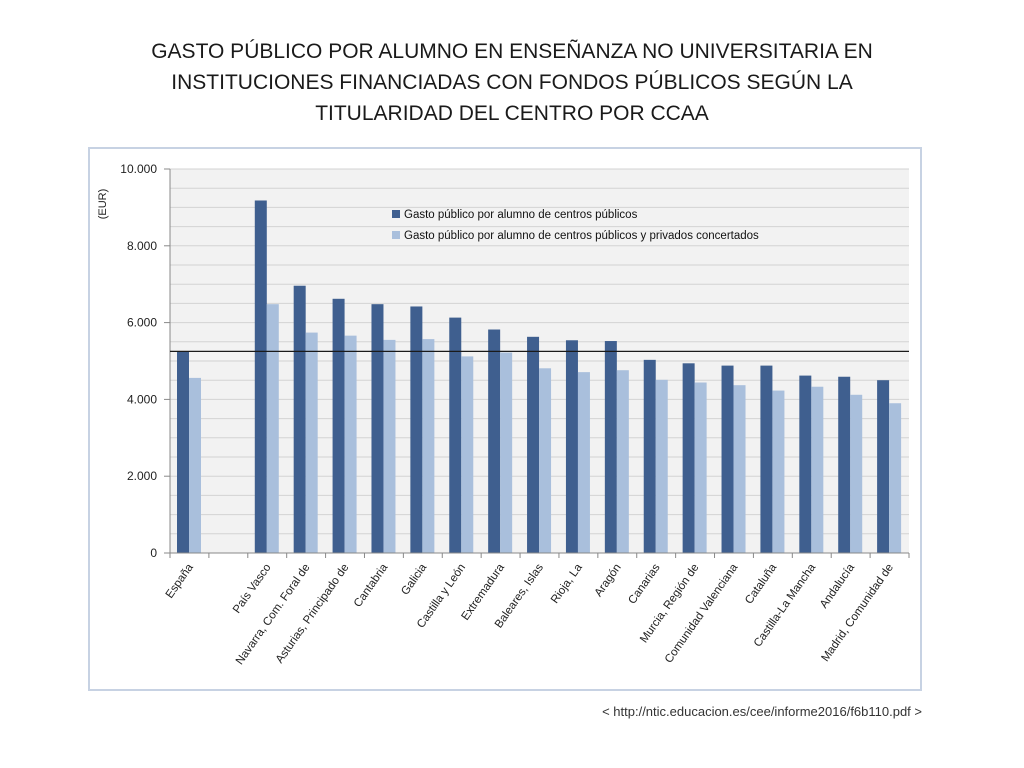 Image resolution: width=1024 pixels, height=768 pixels. Describe the element at coordinates (414, 579) in the screenshot. I see `x-tick-label: Galicia` at that location.